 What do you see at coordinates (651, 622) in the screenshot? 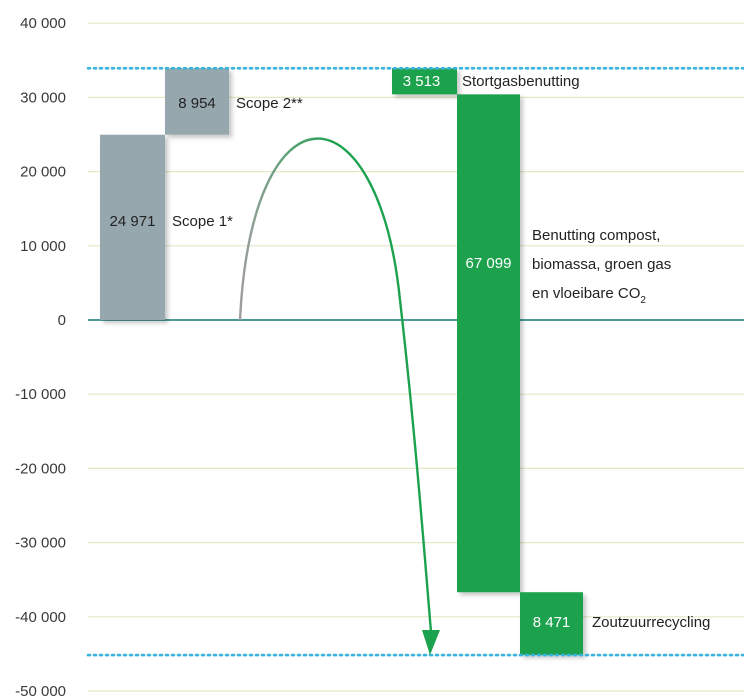
I see `category-label: Zoutzuurrecycling` at bounding box center [651, 622].